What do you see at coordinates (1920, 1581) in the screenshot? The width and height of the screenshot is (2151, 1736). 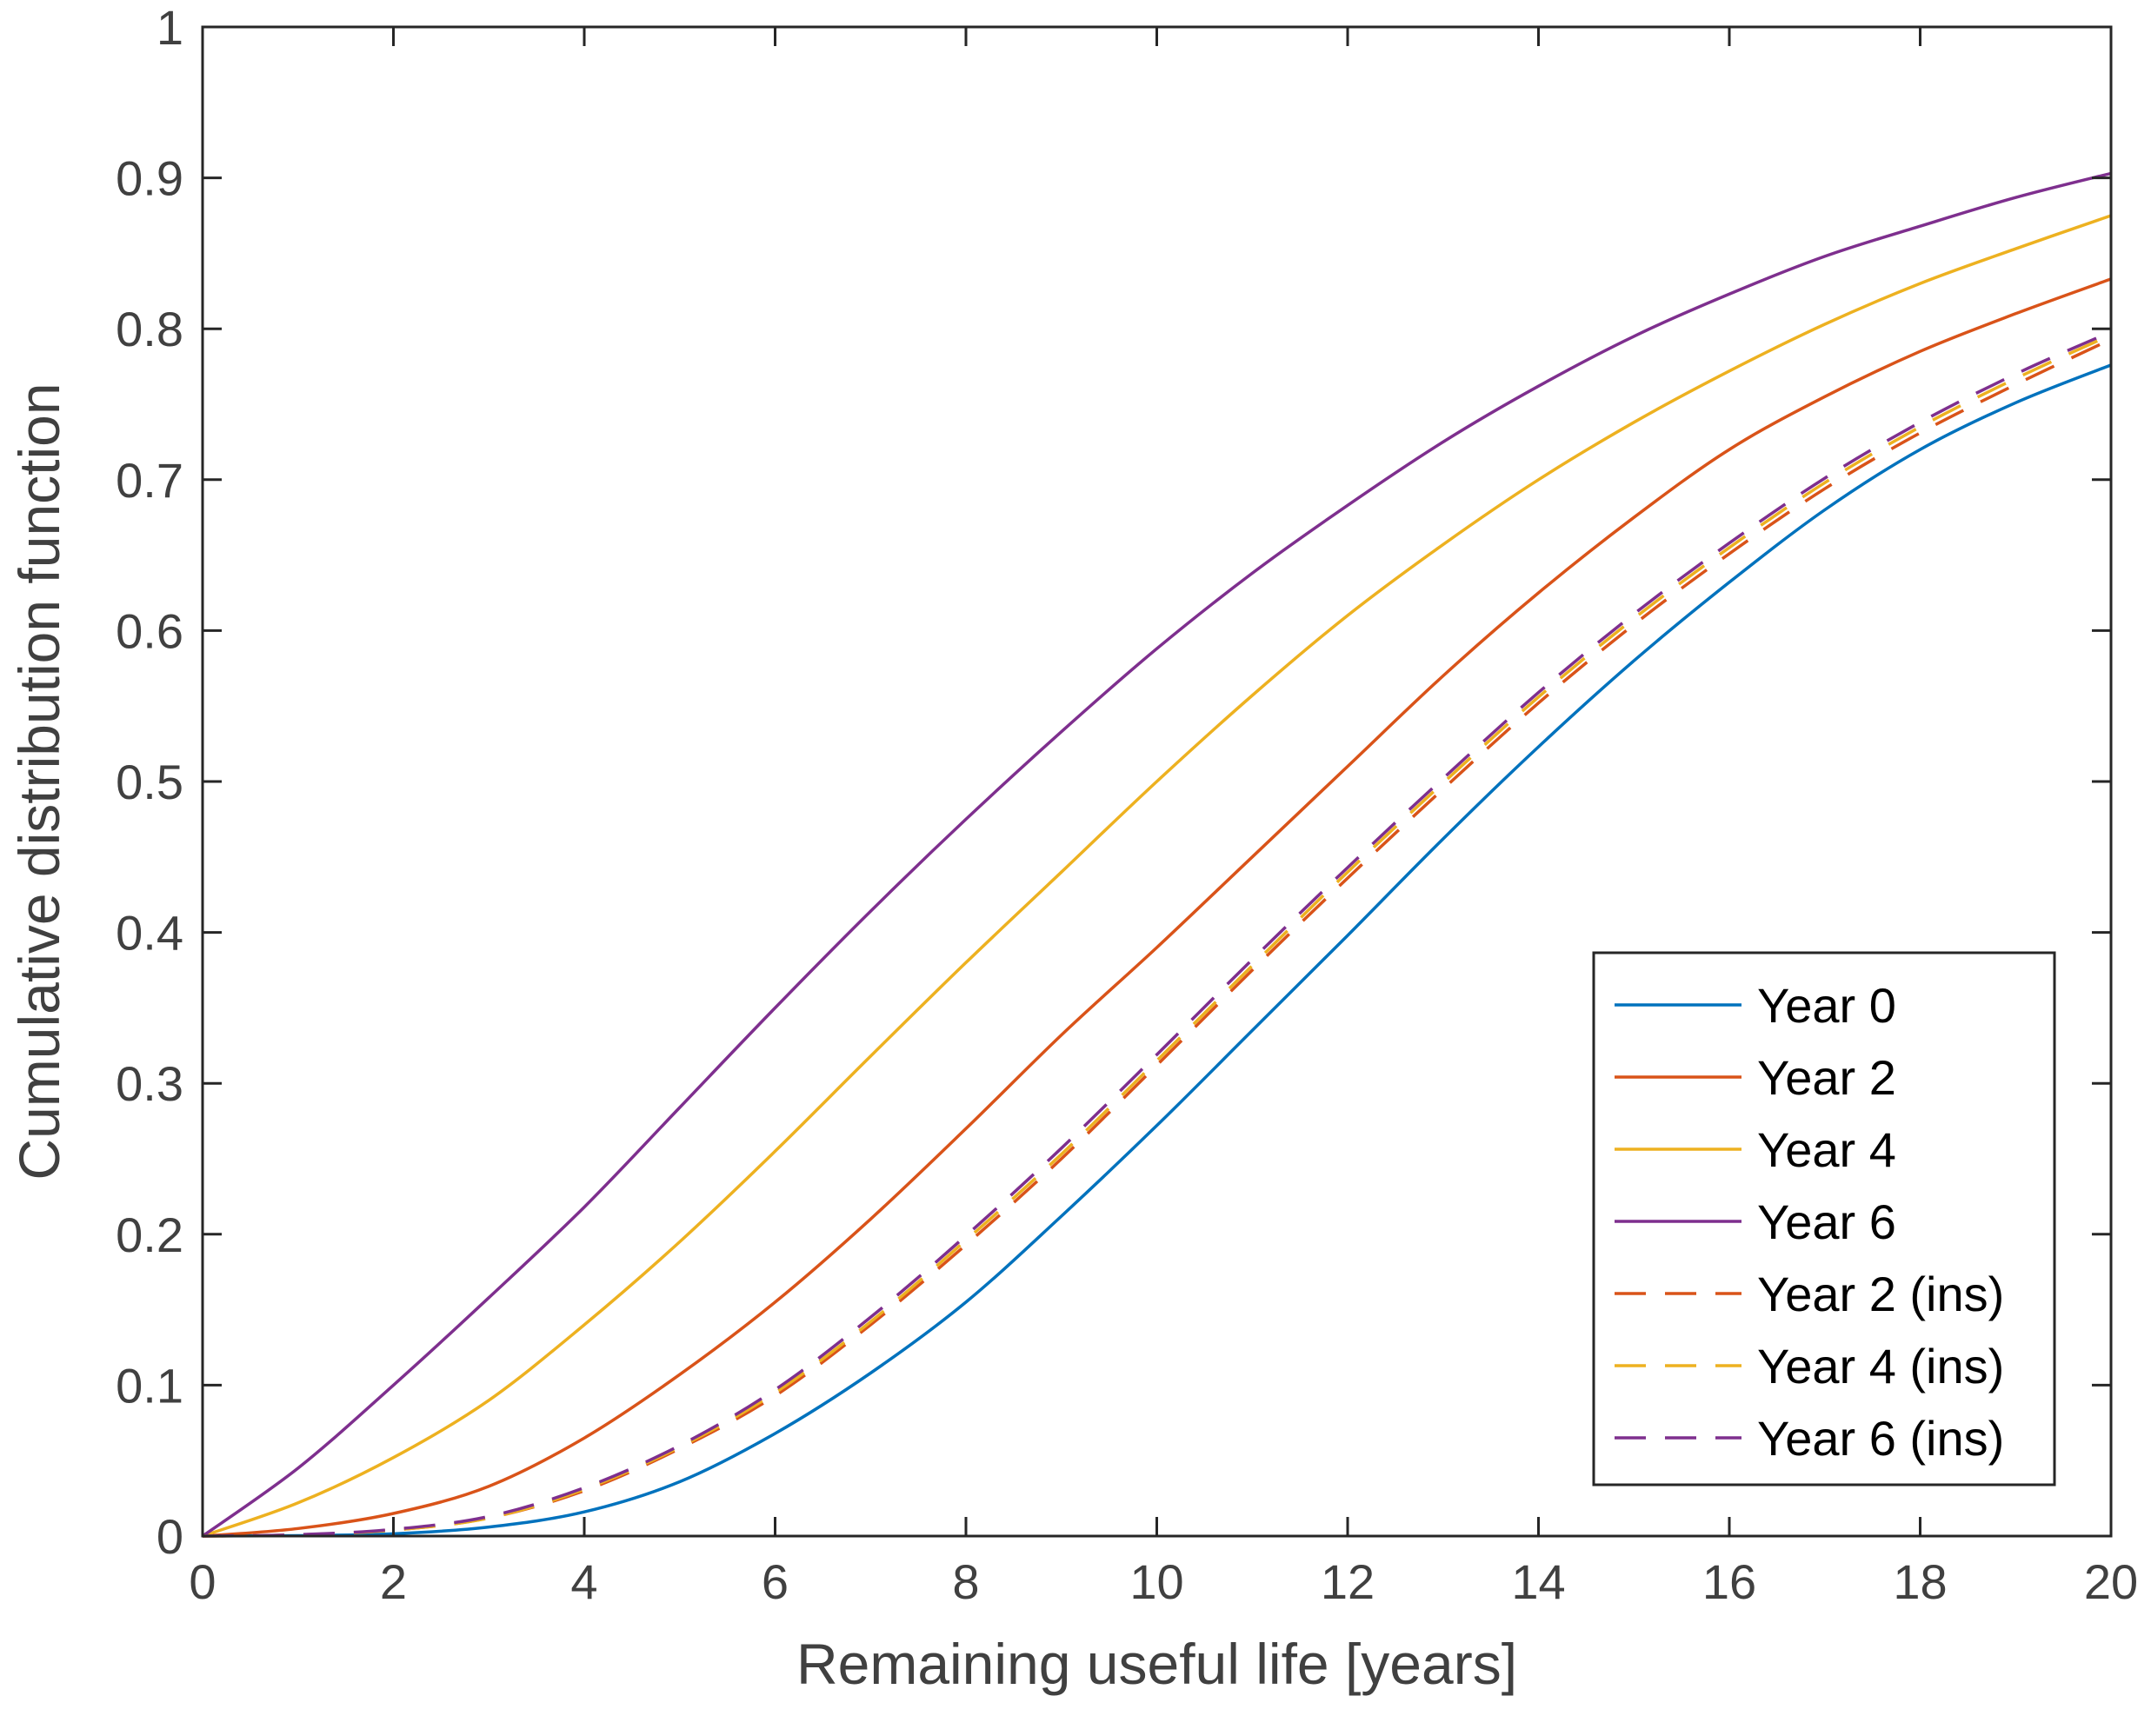 I see `x-tick-label: 18` at bounding box center [1920, 1581].